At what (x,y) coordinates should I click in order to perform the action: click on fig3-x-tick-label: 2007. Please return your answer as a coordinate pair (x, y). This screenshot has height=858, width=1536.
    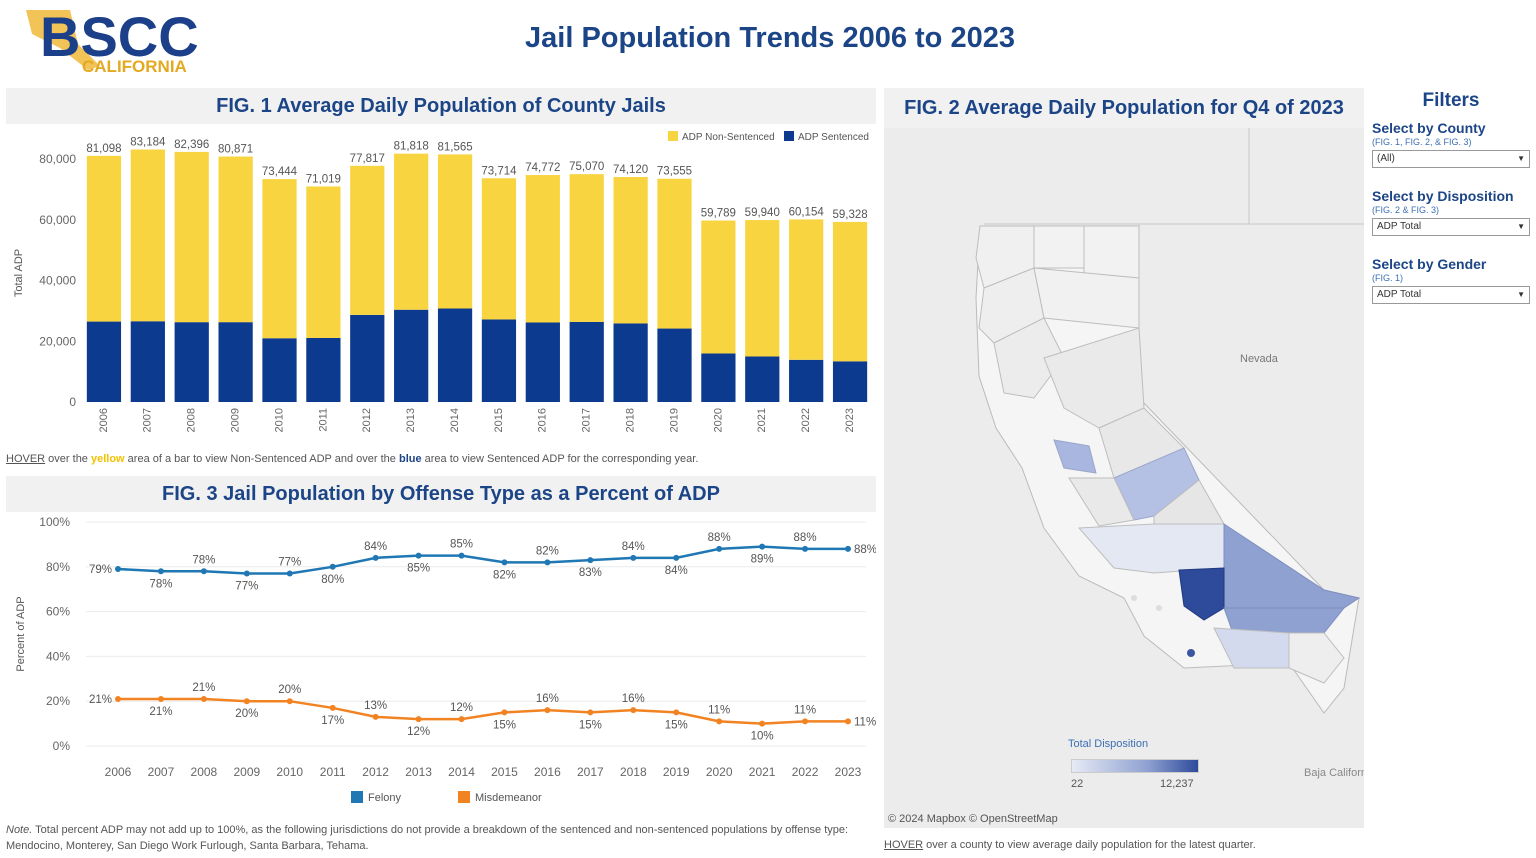
    Looking at the image, I should click on (161, 772).